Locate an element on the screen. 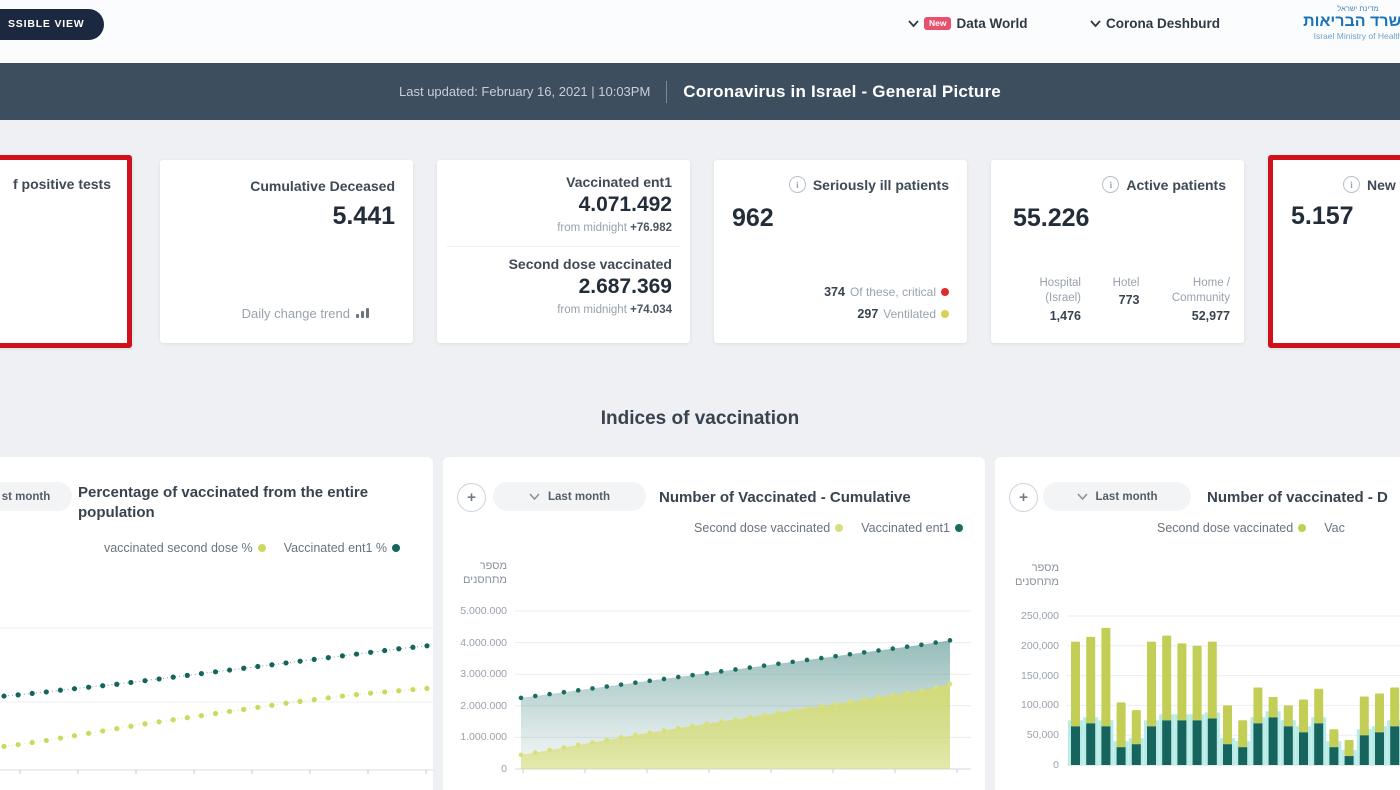 This screenshot has height=790, width=1400. nav-corona-dashboard: Corona Deshburd is located at coordinates (1155, 23).